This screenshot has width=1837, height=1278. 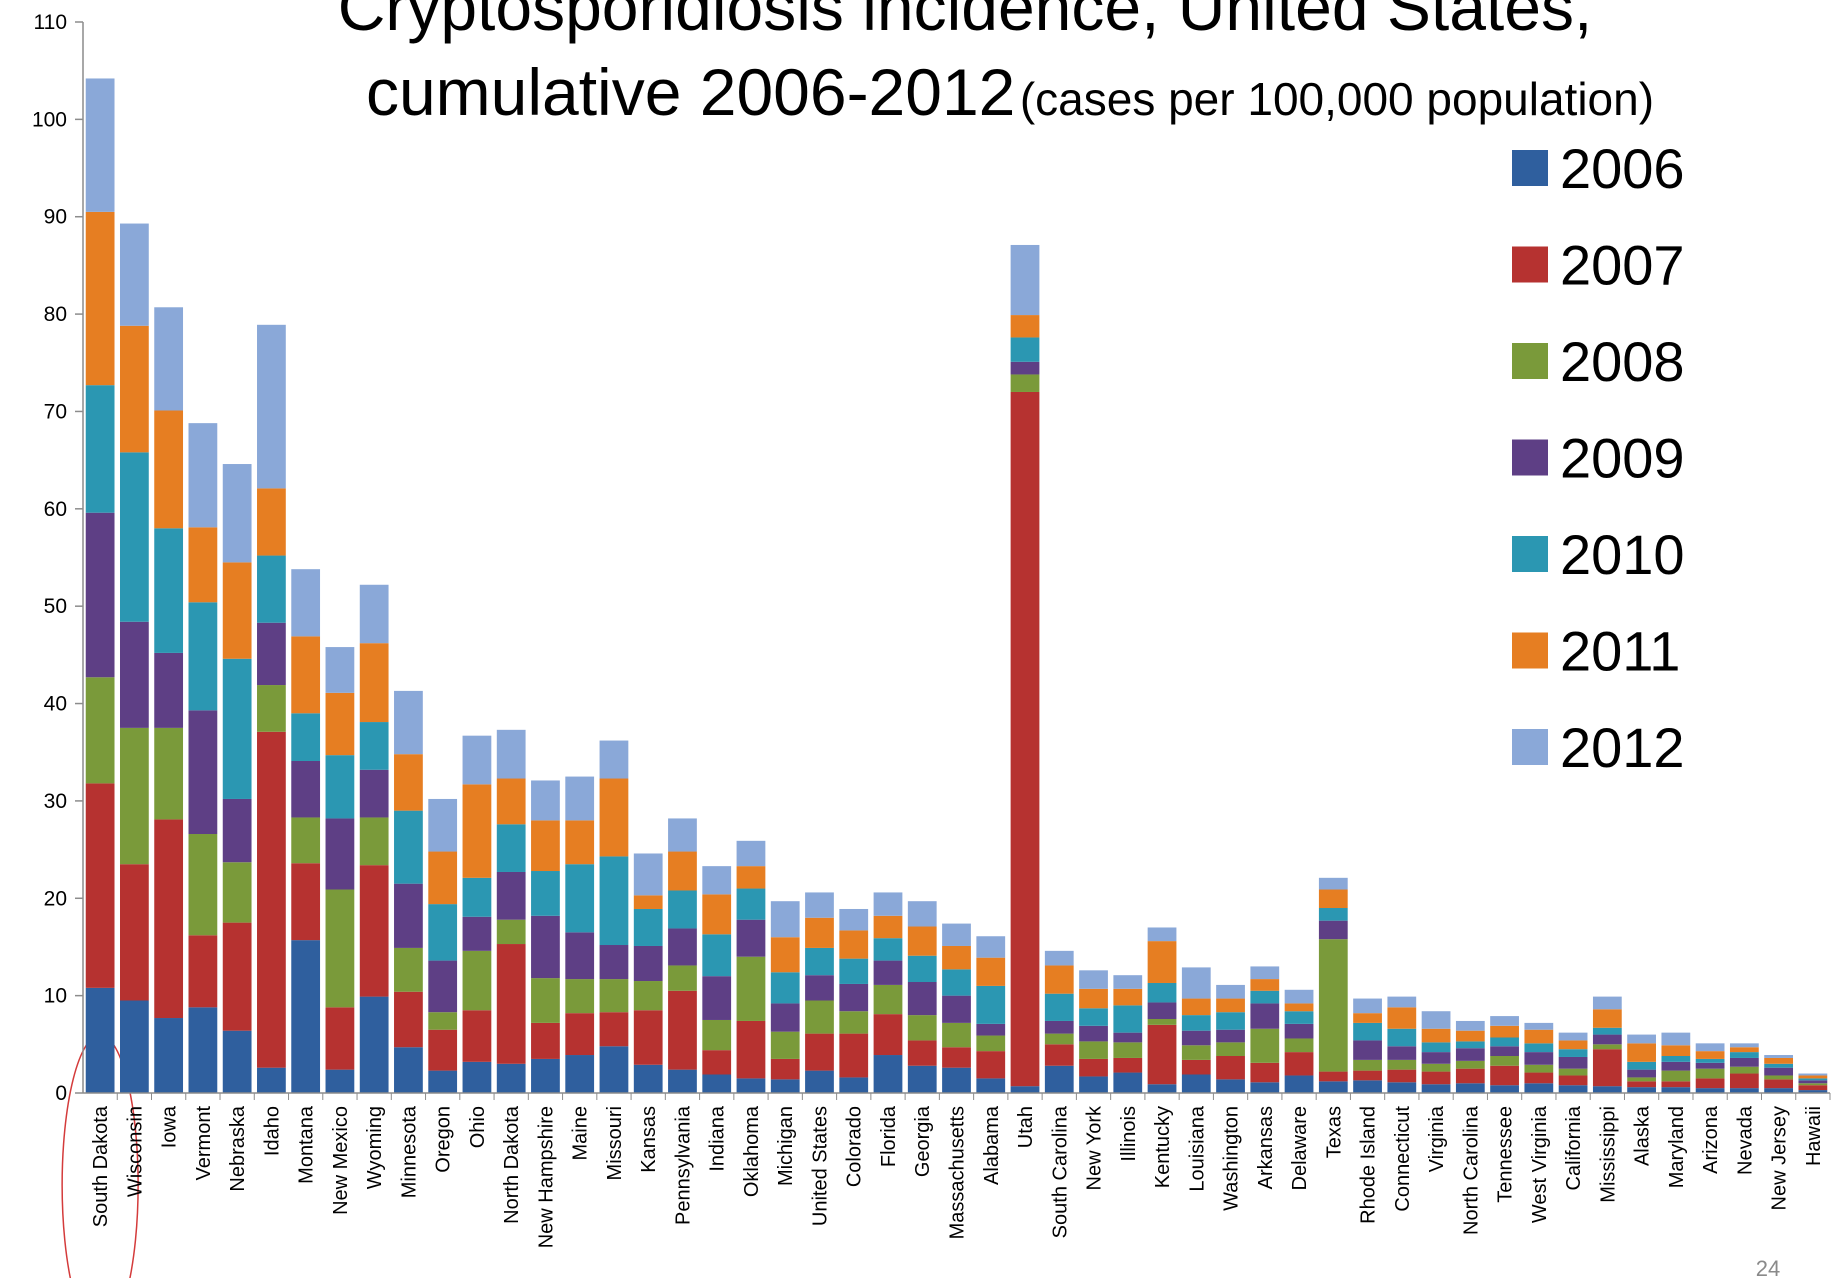 I want to click on x-tick-label: Delaware, so click(x=1300, y=1148).